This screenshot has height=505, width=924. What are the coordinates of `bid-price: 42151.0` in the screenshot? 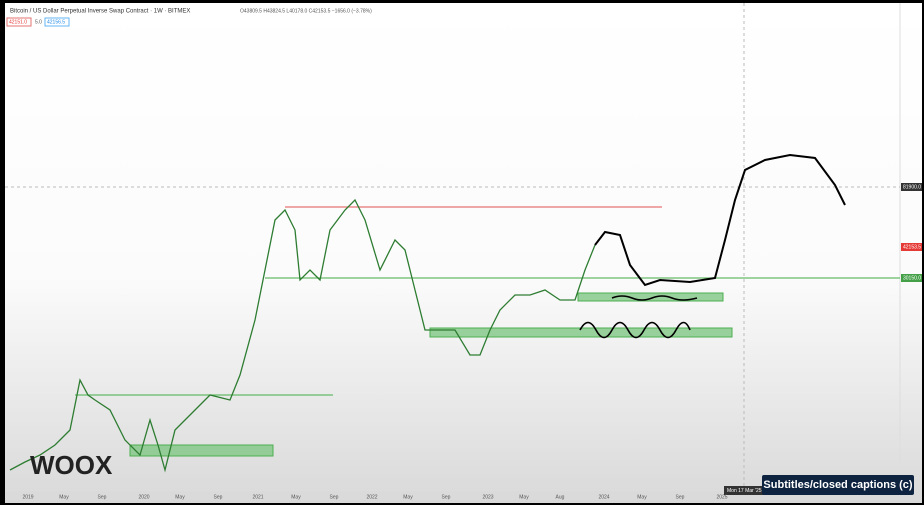 It's located at (18, 22).